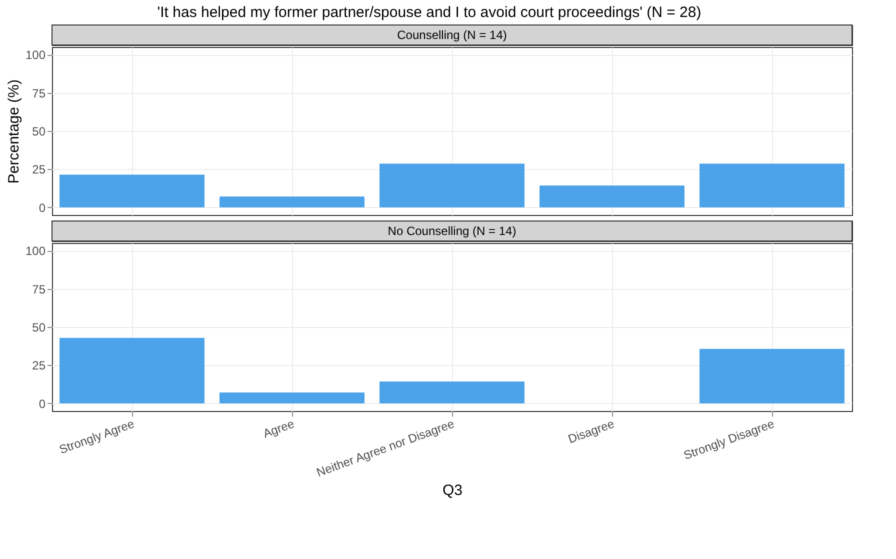  What do you see at coordinates (429, 12) in the screenshot?
I see `chart-title: 'It has helped my former partner/spouse and I to avoid court proceedings' (N = 28)` at bounding box center [429, 12].